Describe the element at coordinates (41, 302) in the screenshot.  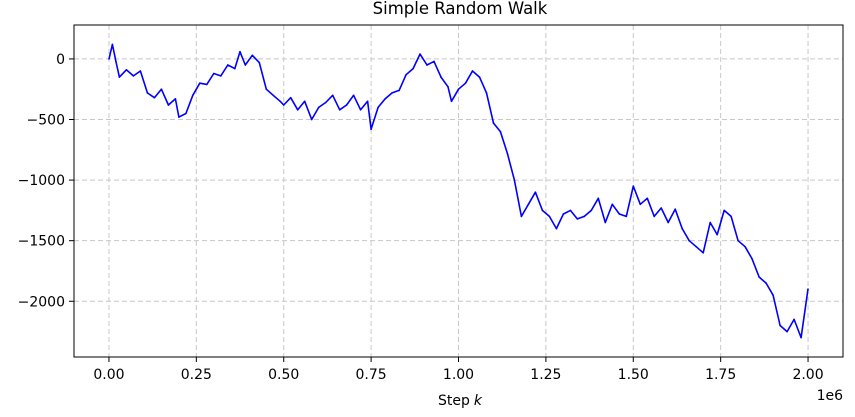
I see `y-tick-label: −2000` at that location.